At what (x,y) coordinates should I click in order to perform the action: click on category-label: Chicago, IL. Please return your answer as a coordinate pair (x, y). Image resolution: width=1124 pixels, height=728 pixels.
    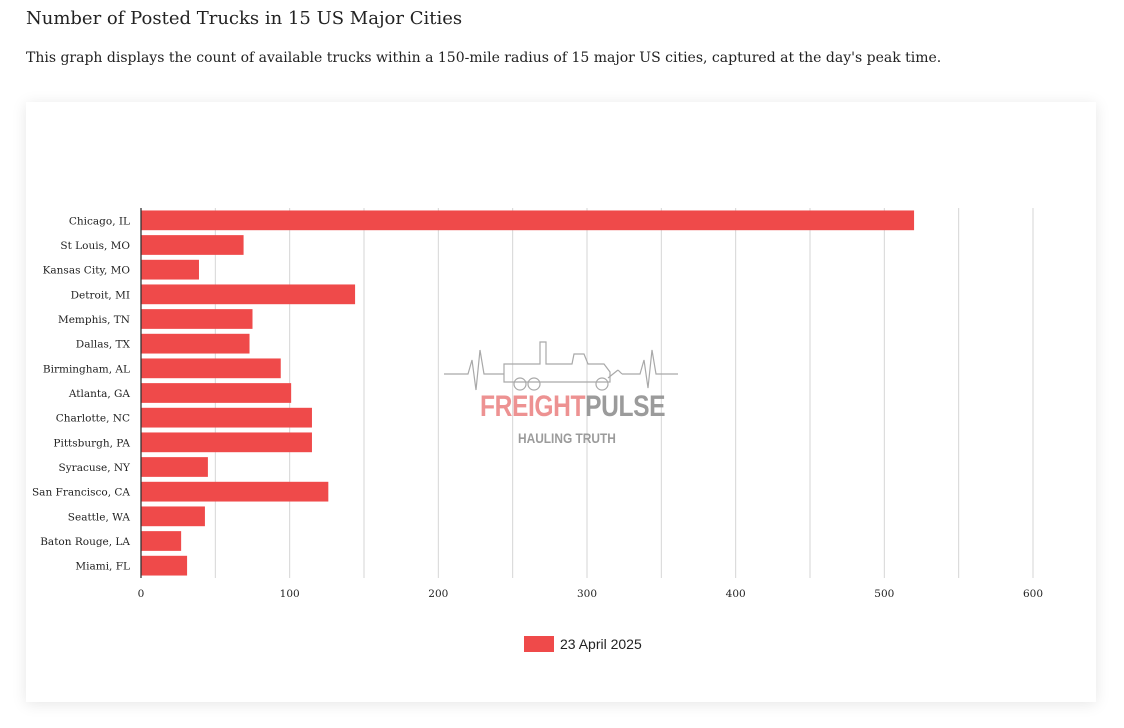
    Looking at the image, I should click on (99, 221).